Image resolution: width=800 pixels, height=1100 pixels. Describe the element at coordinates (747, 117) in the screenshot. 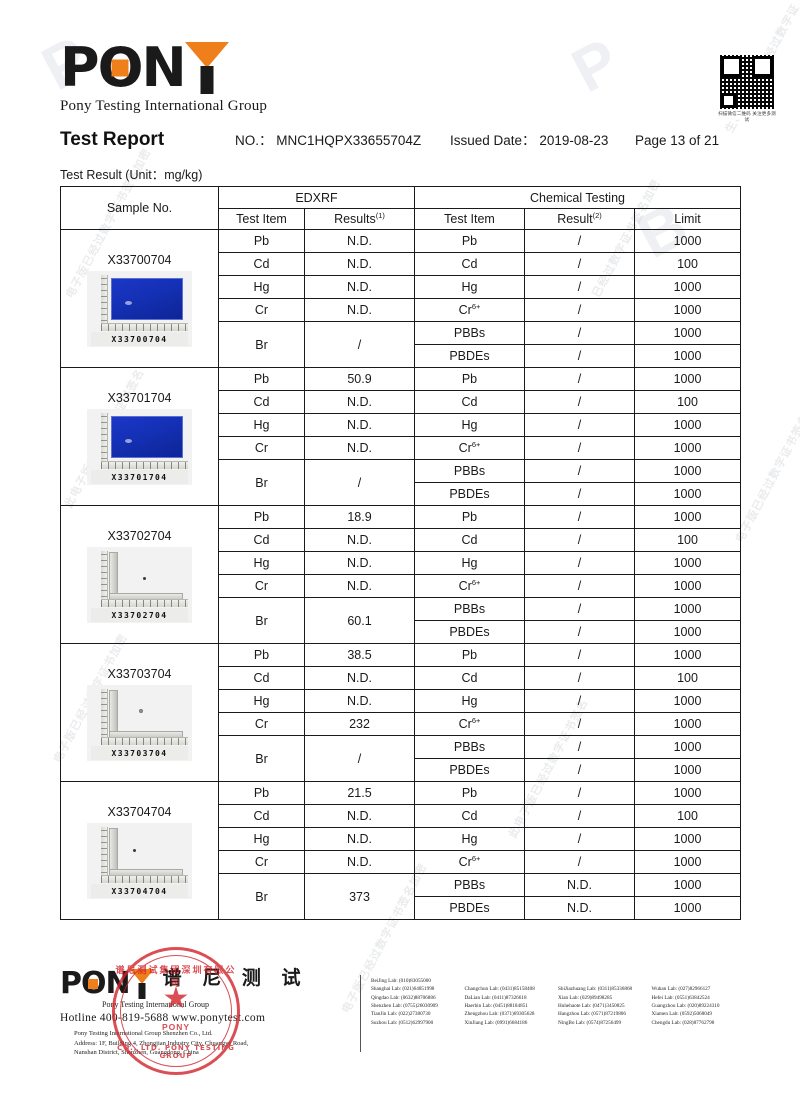

I see `qr-caption: 扫描微信二维码 关注更多测试` at that location.